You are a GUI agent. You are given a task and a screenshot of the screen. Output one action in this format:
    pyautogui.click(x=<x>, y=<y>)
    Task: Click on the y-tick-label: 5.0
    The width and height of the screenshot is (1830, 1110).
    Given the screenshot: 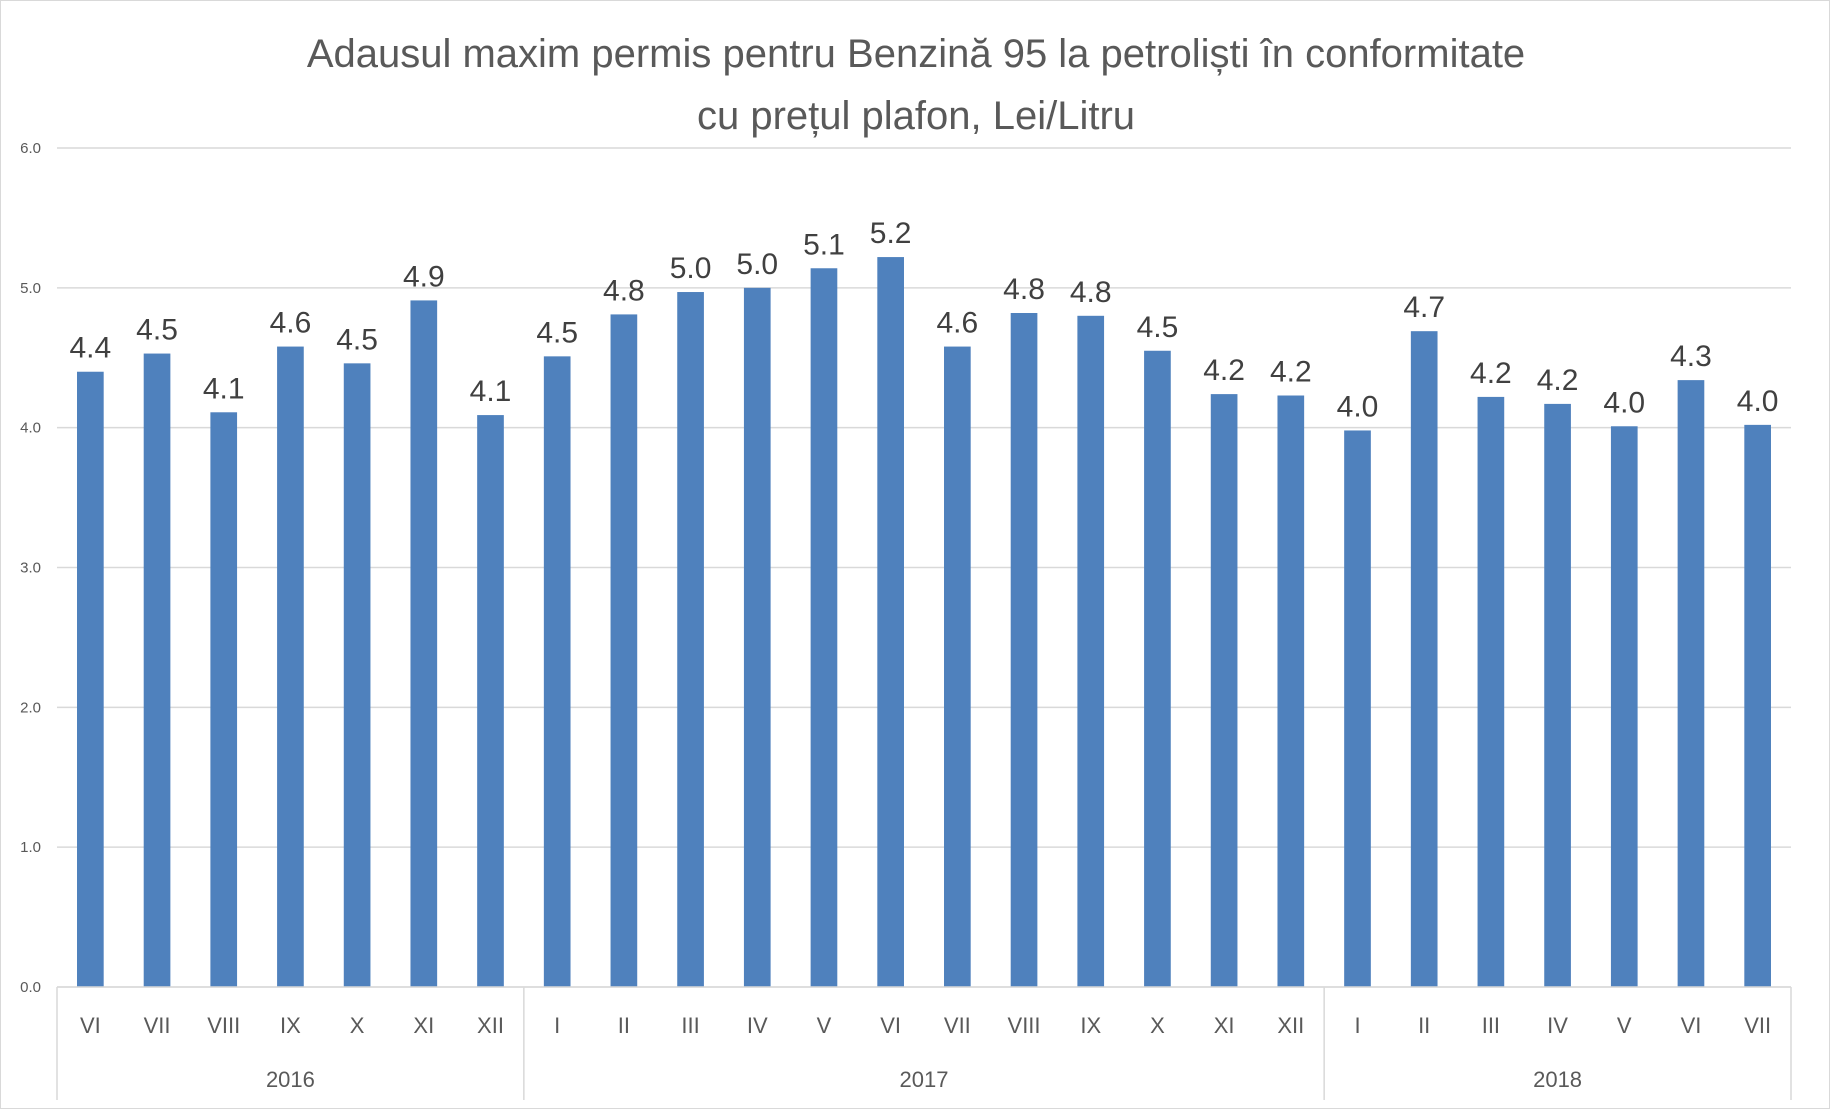 What is the action you would take?
    pyautogui.click(x=30, y=288)
    